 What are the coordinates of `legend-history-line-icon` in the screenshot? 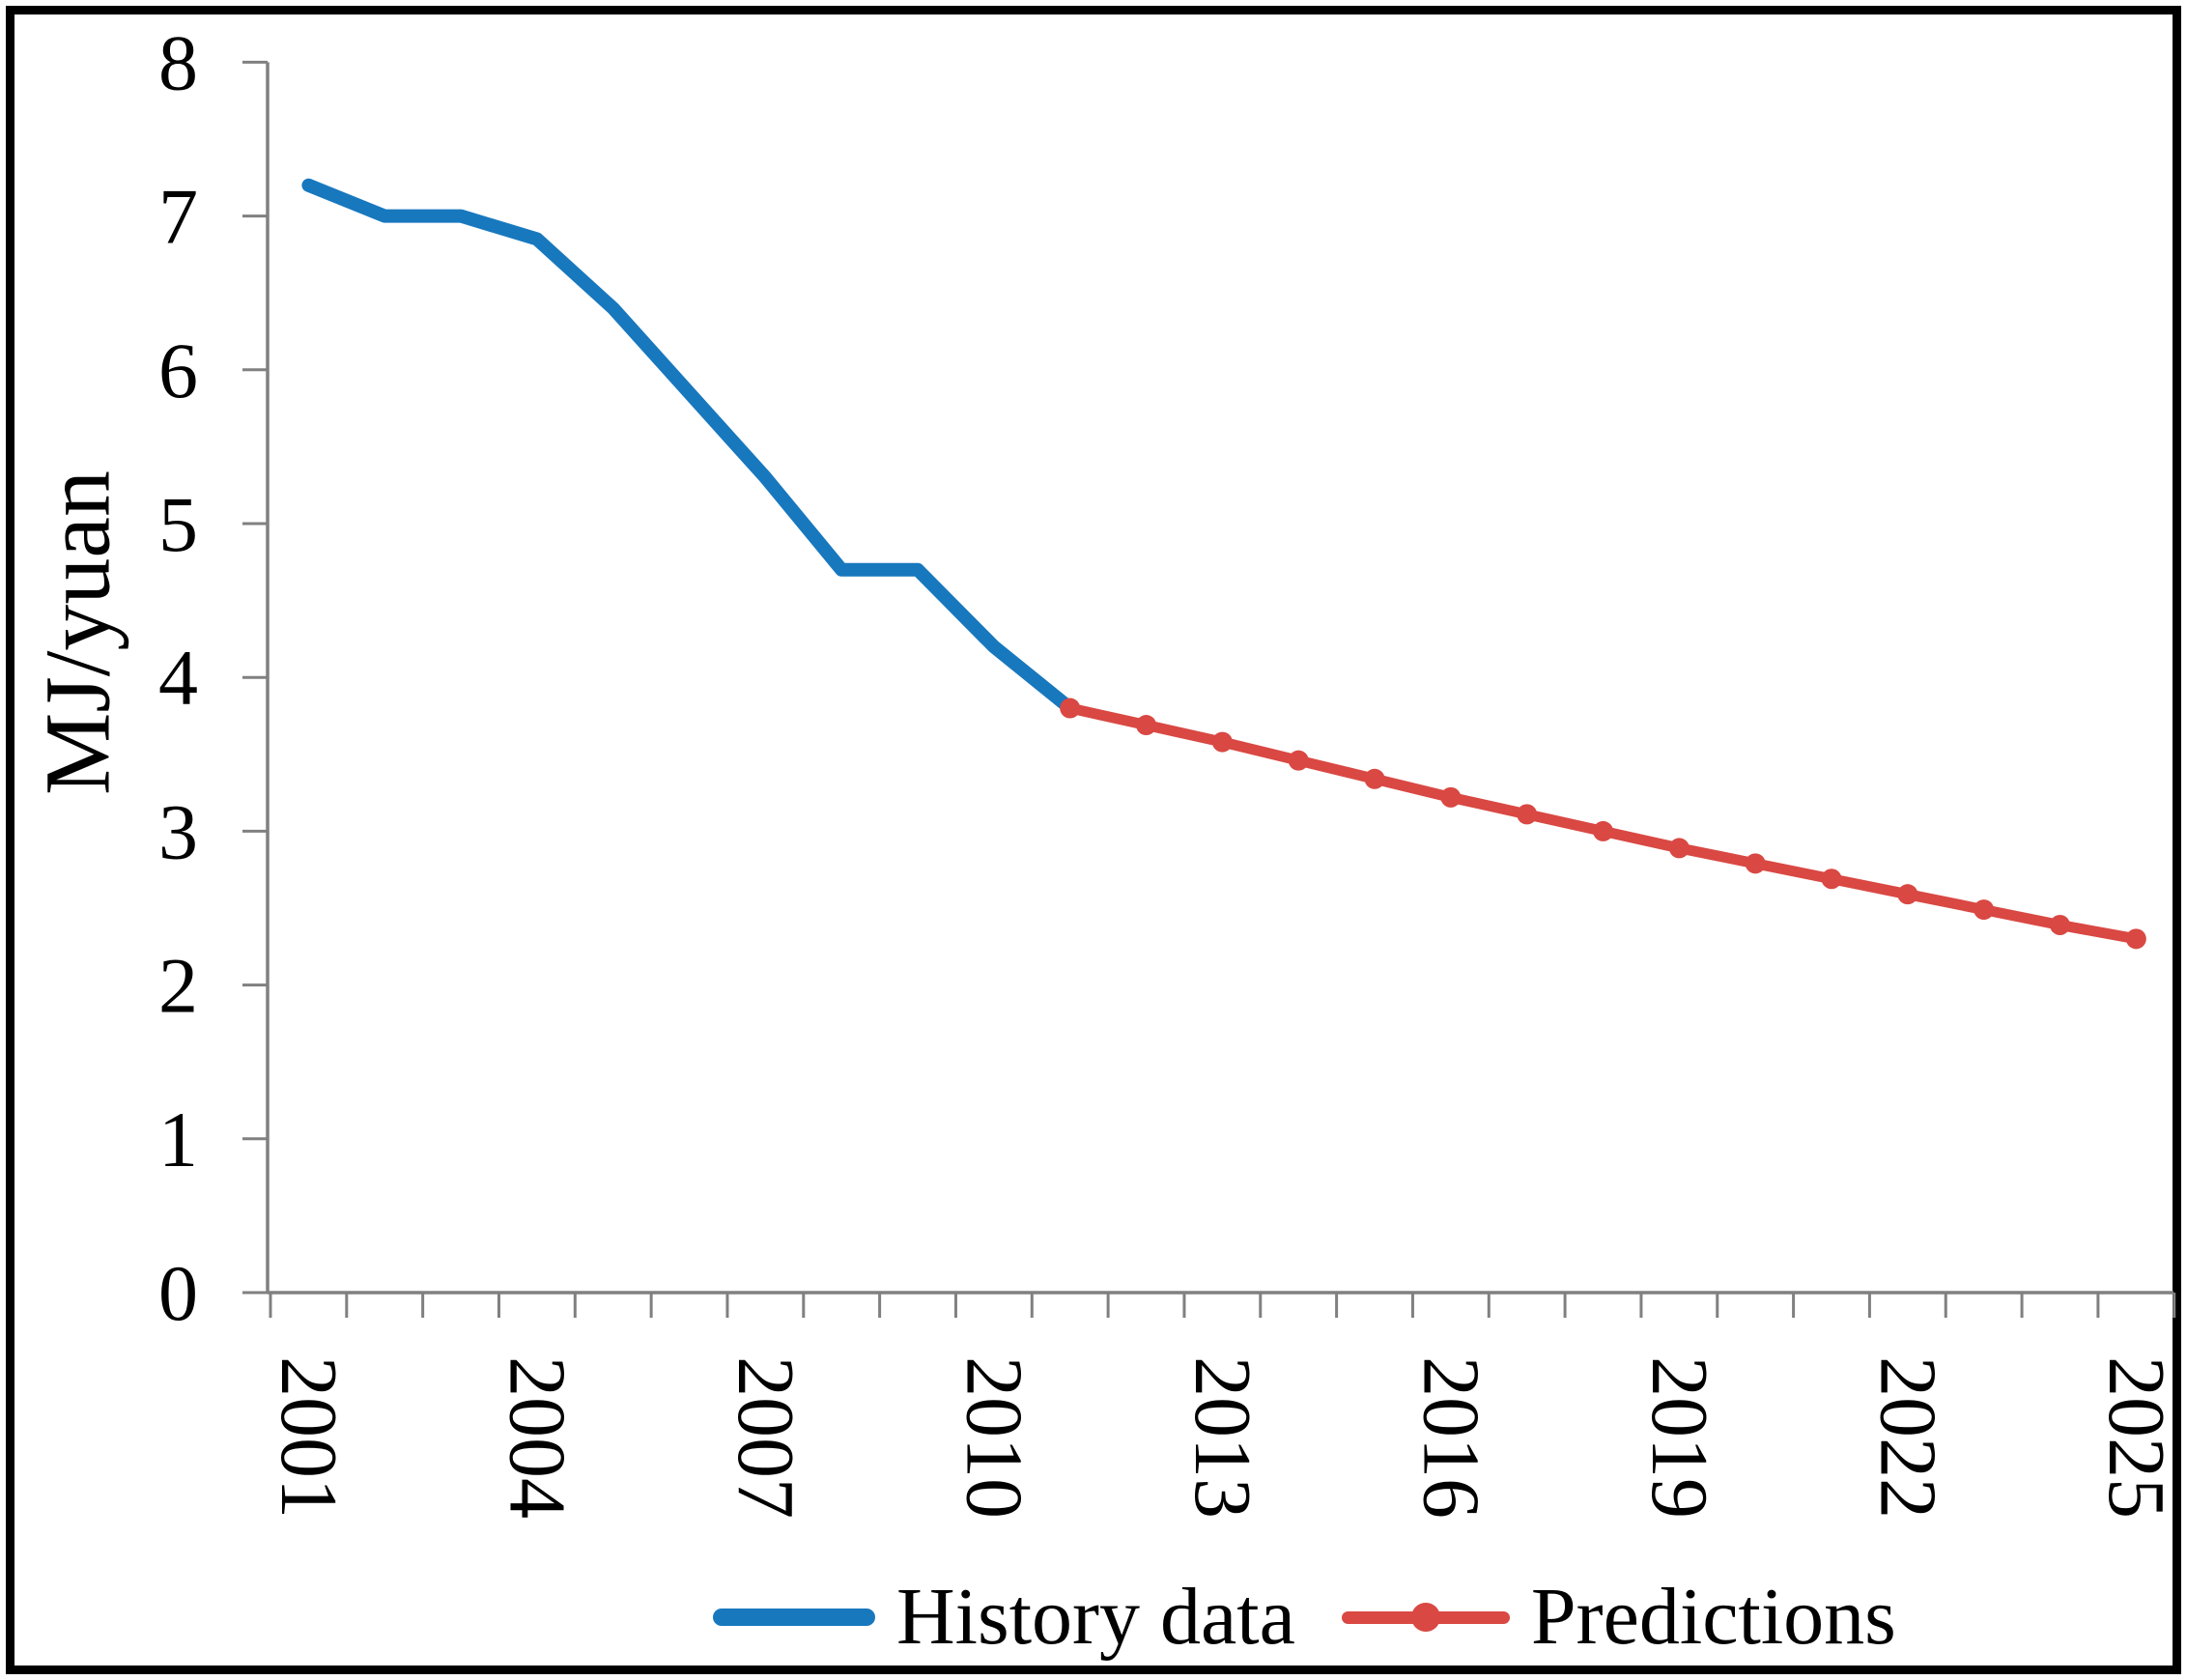 It's located at (794, 1617).